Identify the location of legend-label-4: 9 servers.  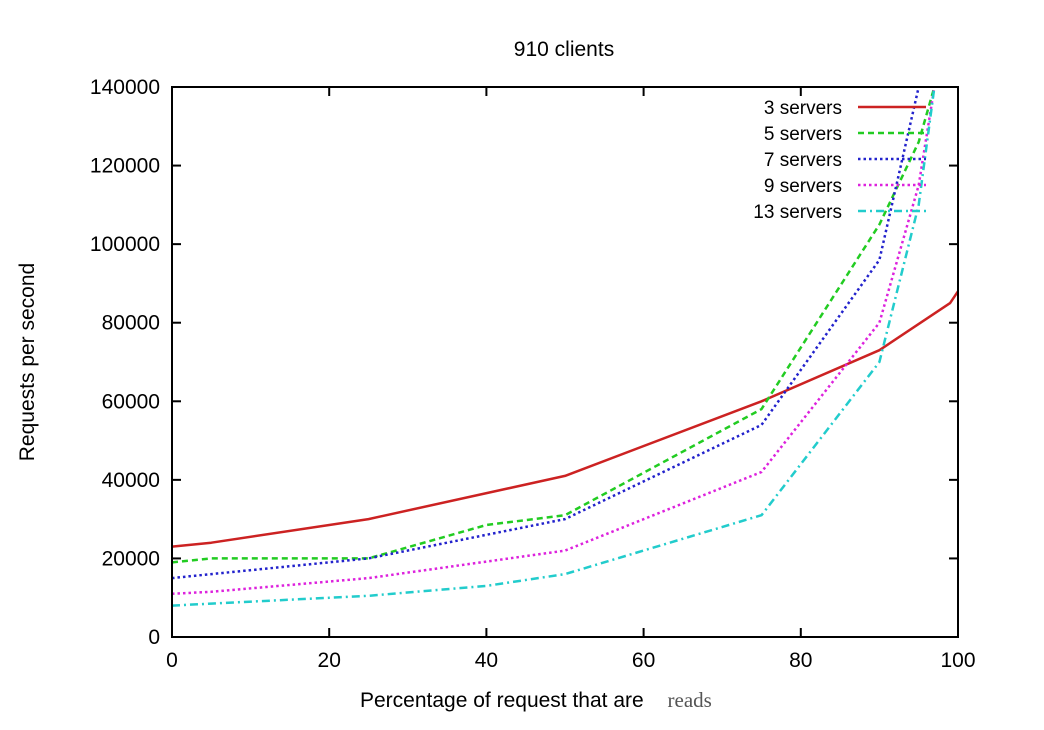
(803, 186).